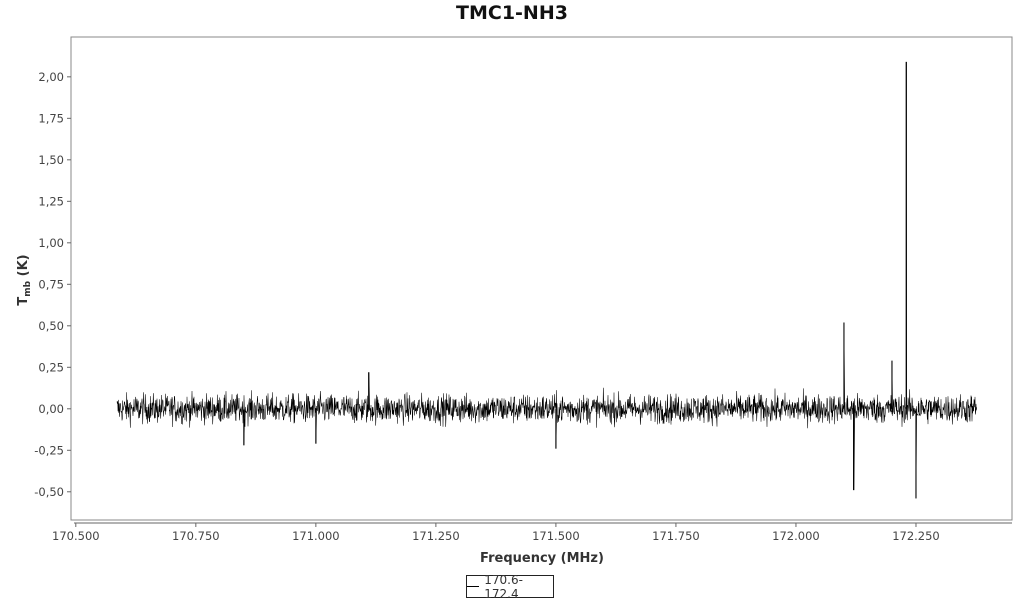 This screenshot has width=1024, height=601. Describe the element at coordinates (51, 409) in the screenshot. I see `y-tick-label: 0,00` at that location.